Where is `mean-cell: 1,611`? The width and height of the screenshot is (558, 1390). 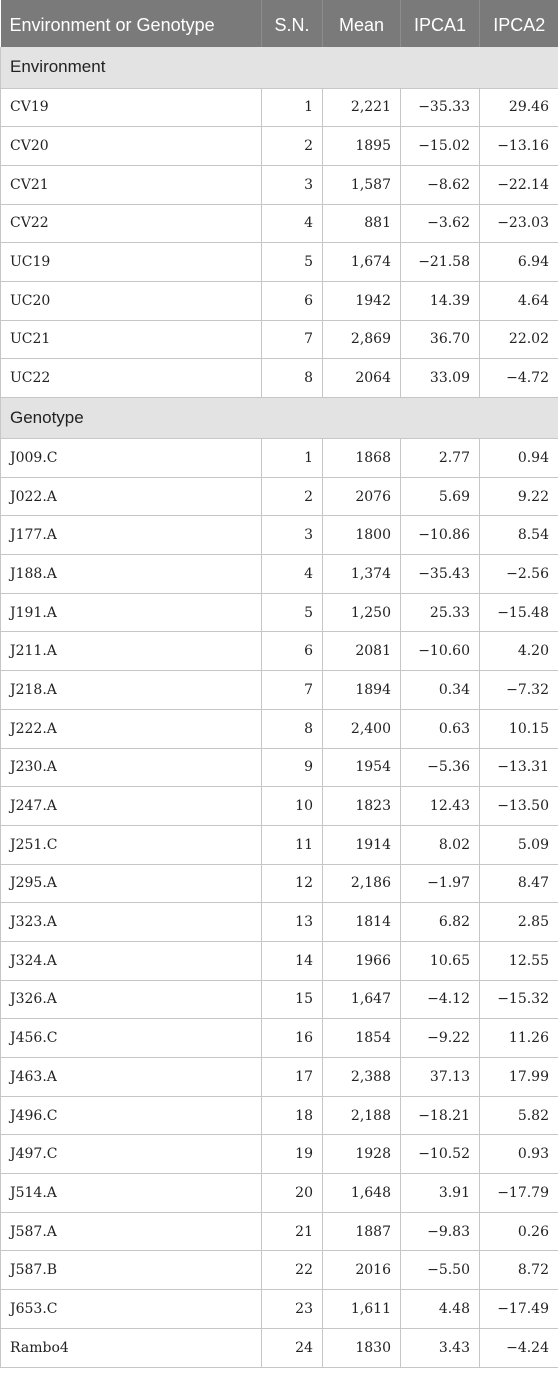 mean-cell: 1,611 is located at coordinates (361, 1309).